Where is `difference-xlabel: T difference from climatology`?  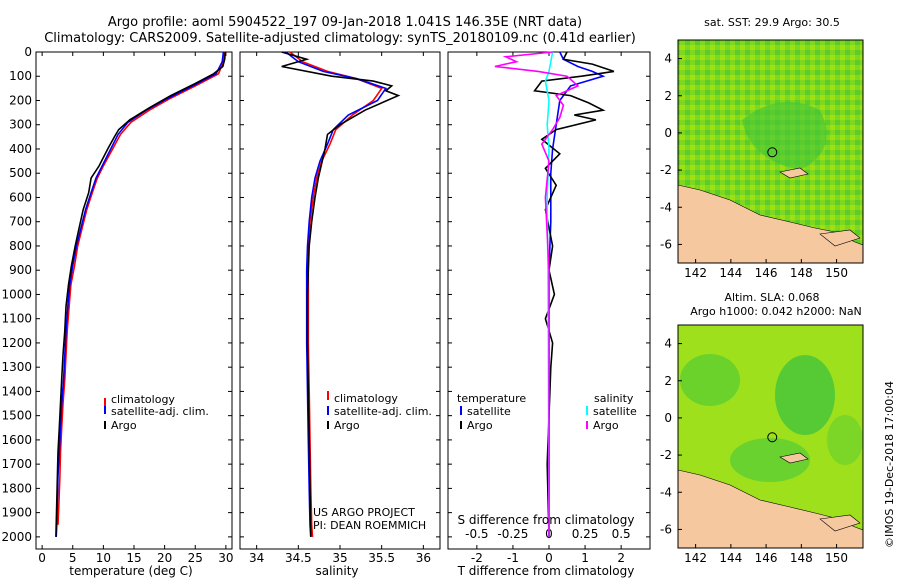
difference-xlabel: T difference from climatology is located at coordinates (546, 571).